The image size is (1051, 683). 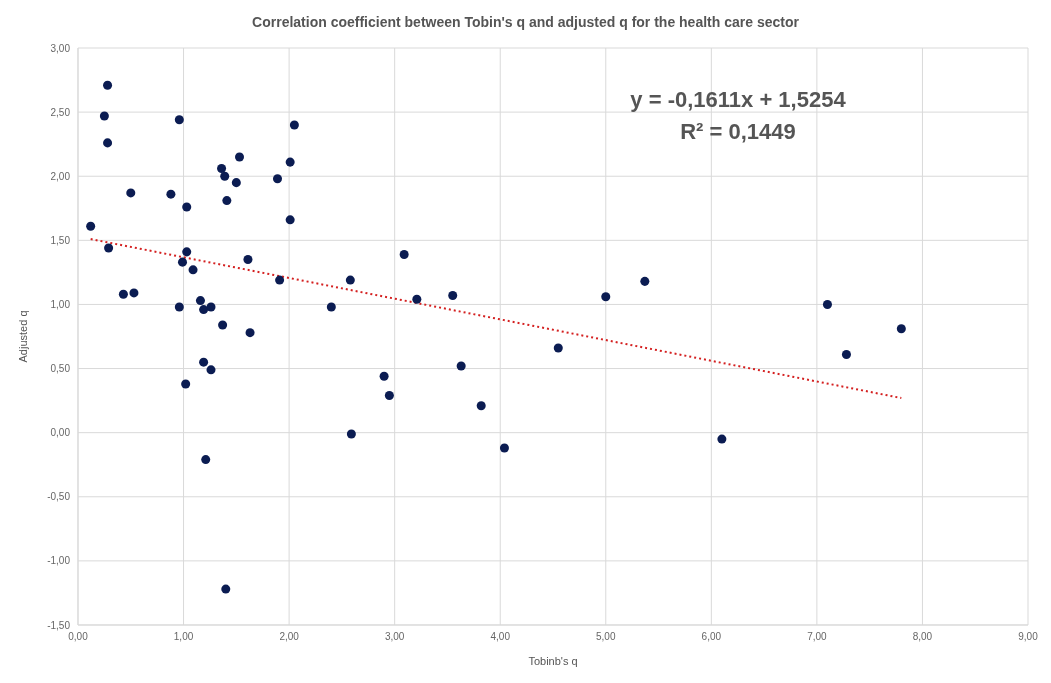 I want to click on y-tick-label: 0,50, so click(x=60, y=369).